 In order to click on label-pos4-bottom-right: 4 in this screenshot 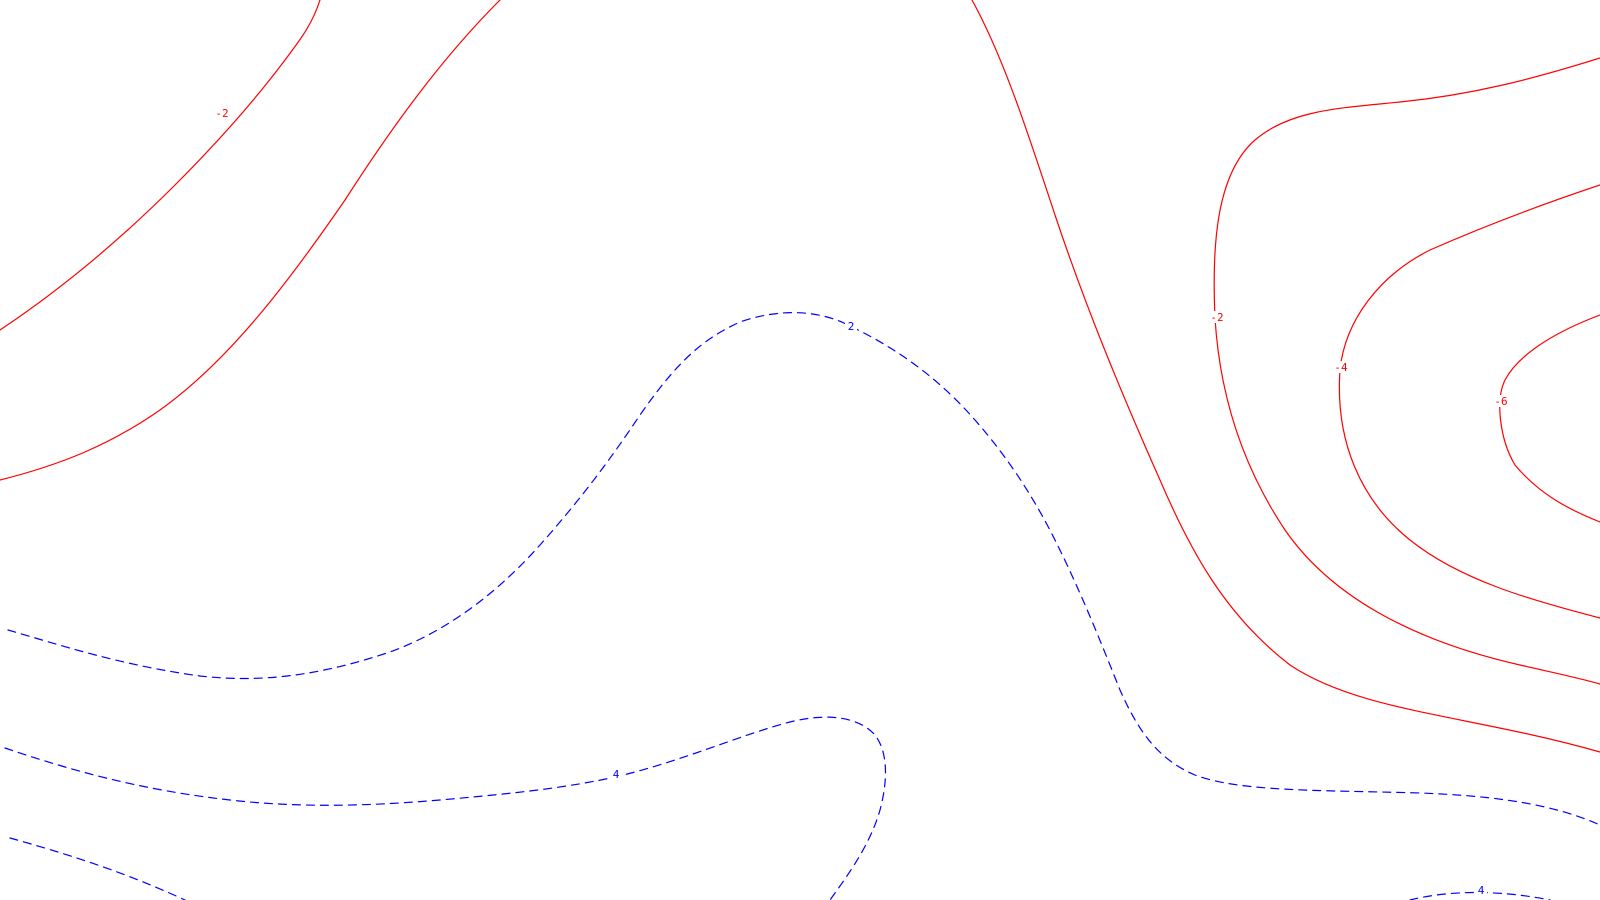, I will do `click(1481, 890)`.